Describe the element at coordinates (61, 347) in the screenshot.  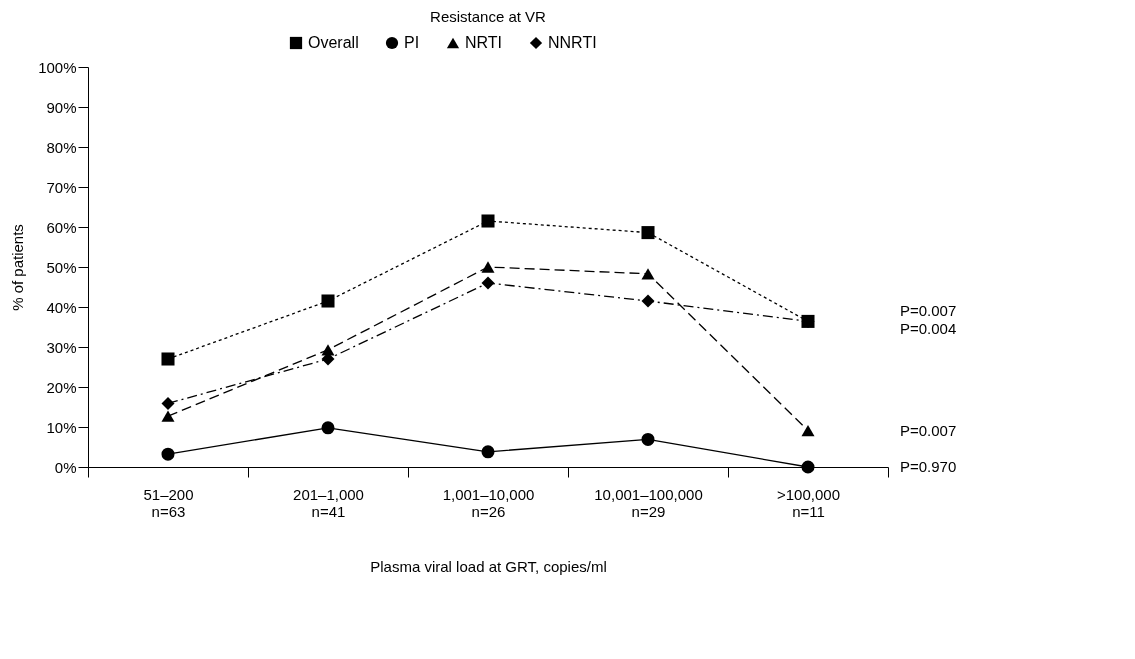
I see `y-tick-label: 30%` at that location.